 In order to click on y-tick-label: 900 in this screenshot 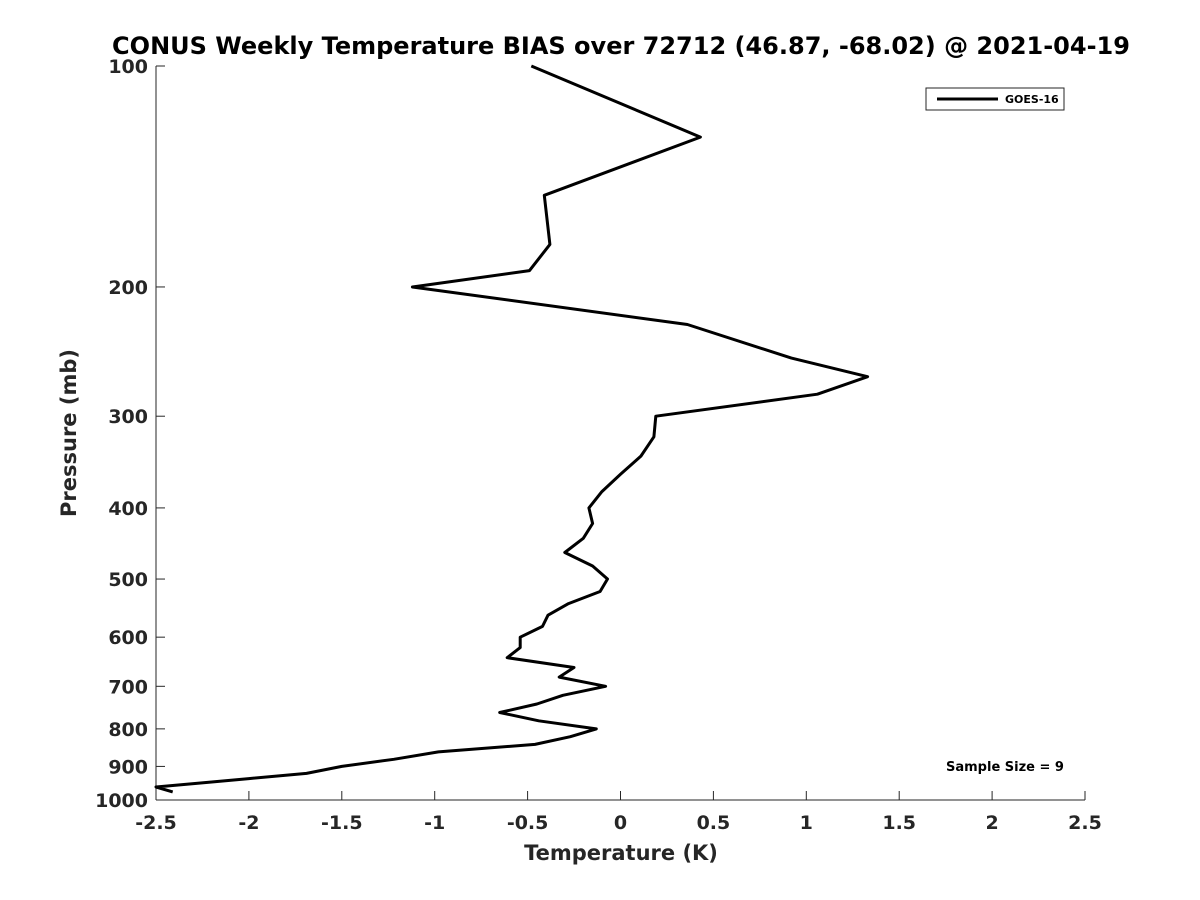, I will do `click(128, 767)`.